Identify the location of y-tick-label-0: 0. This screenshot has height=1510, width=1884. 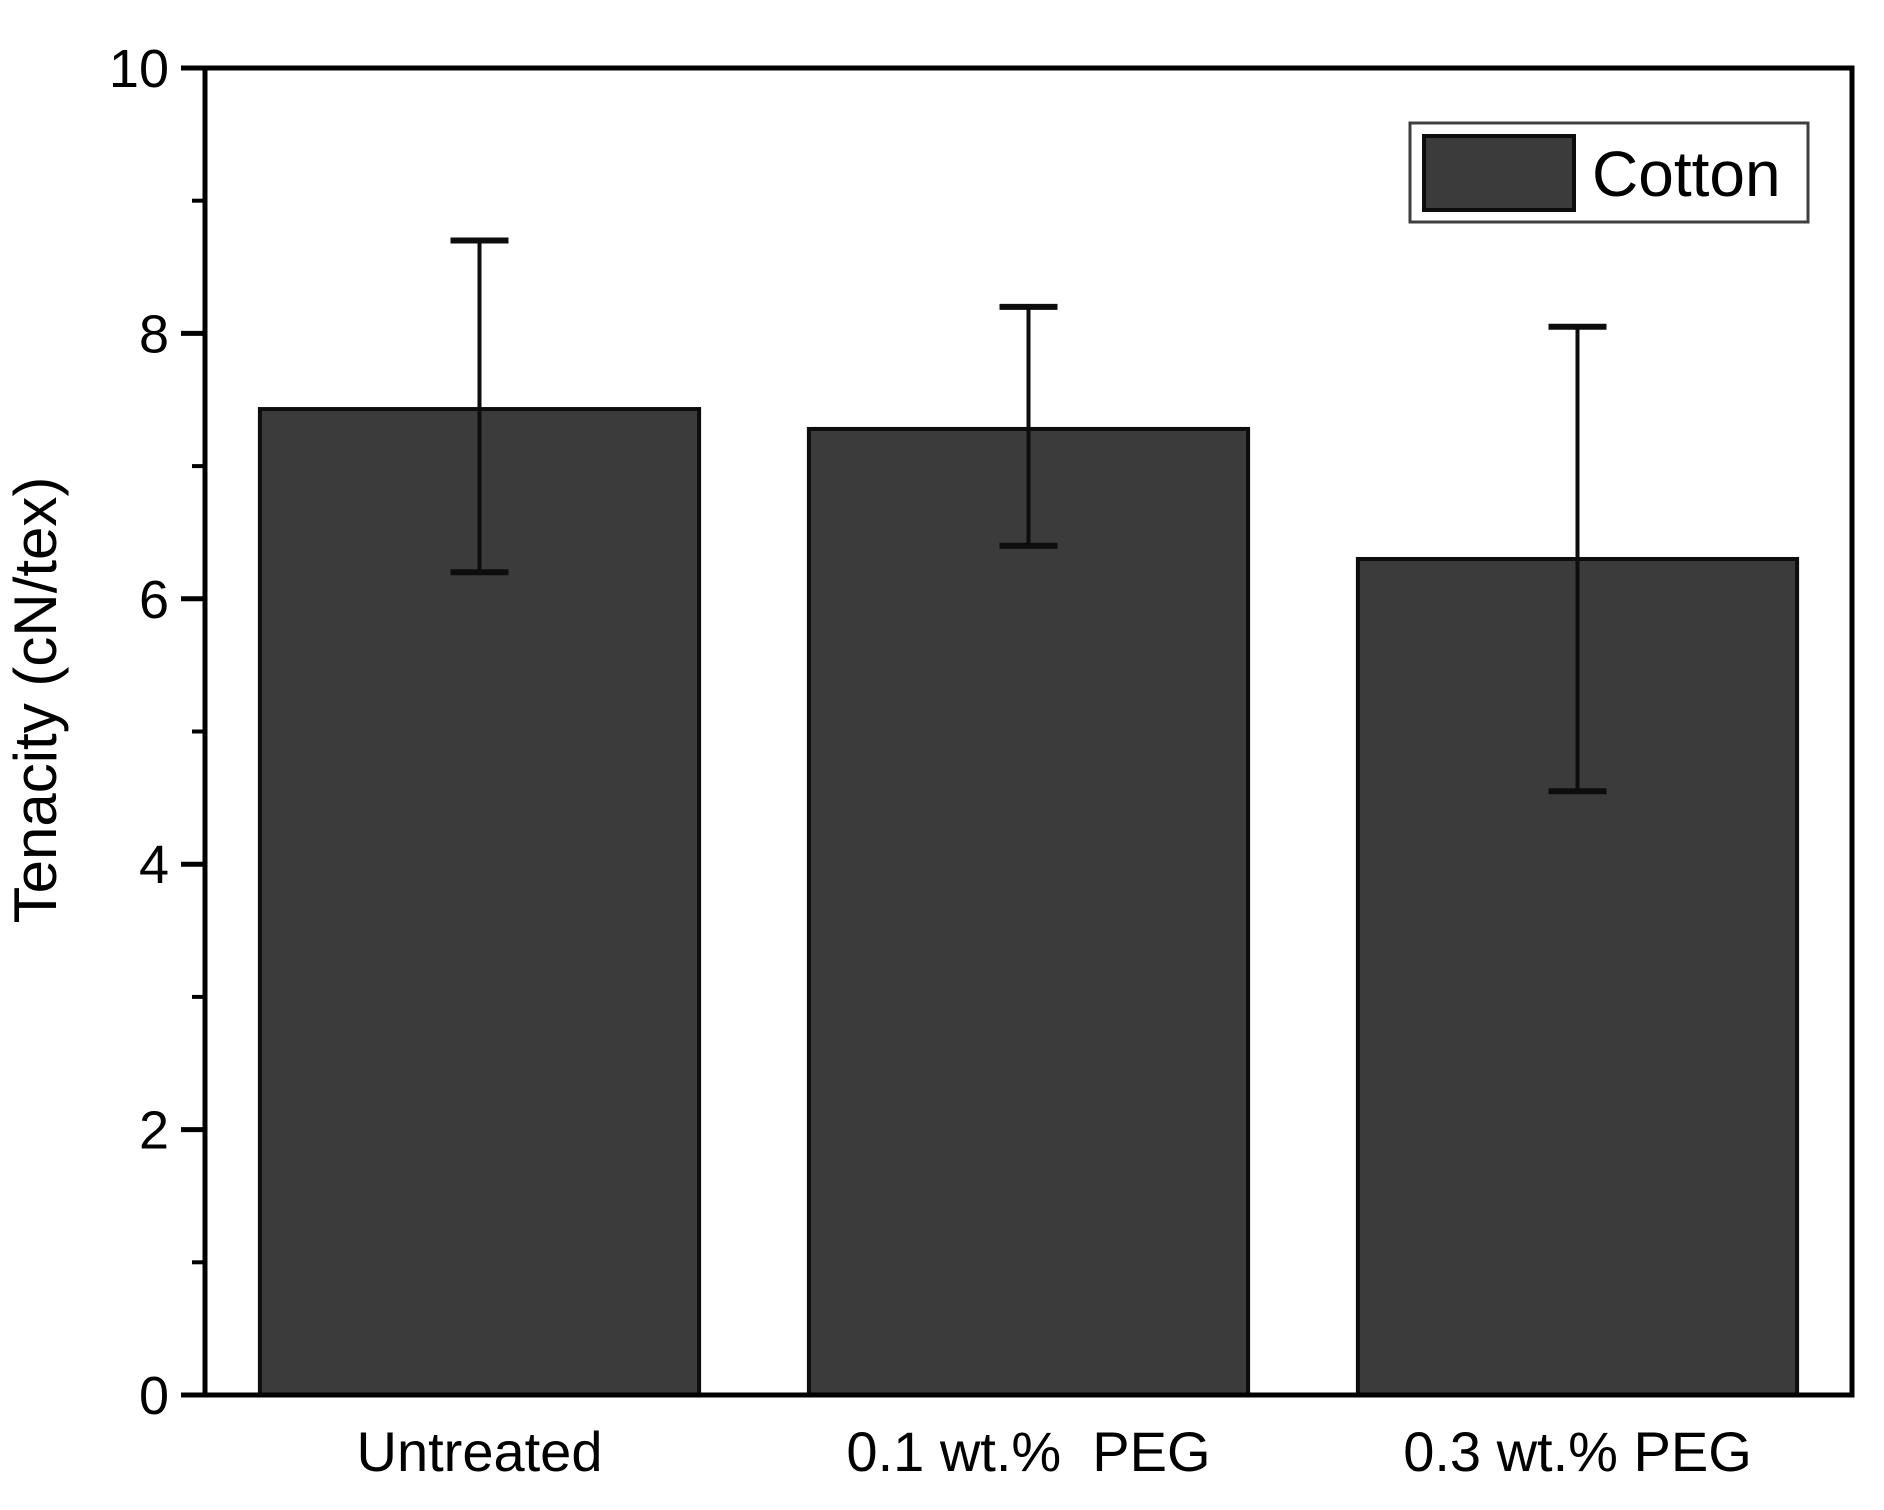
(154, 1396).